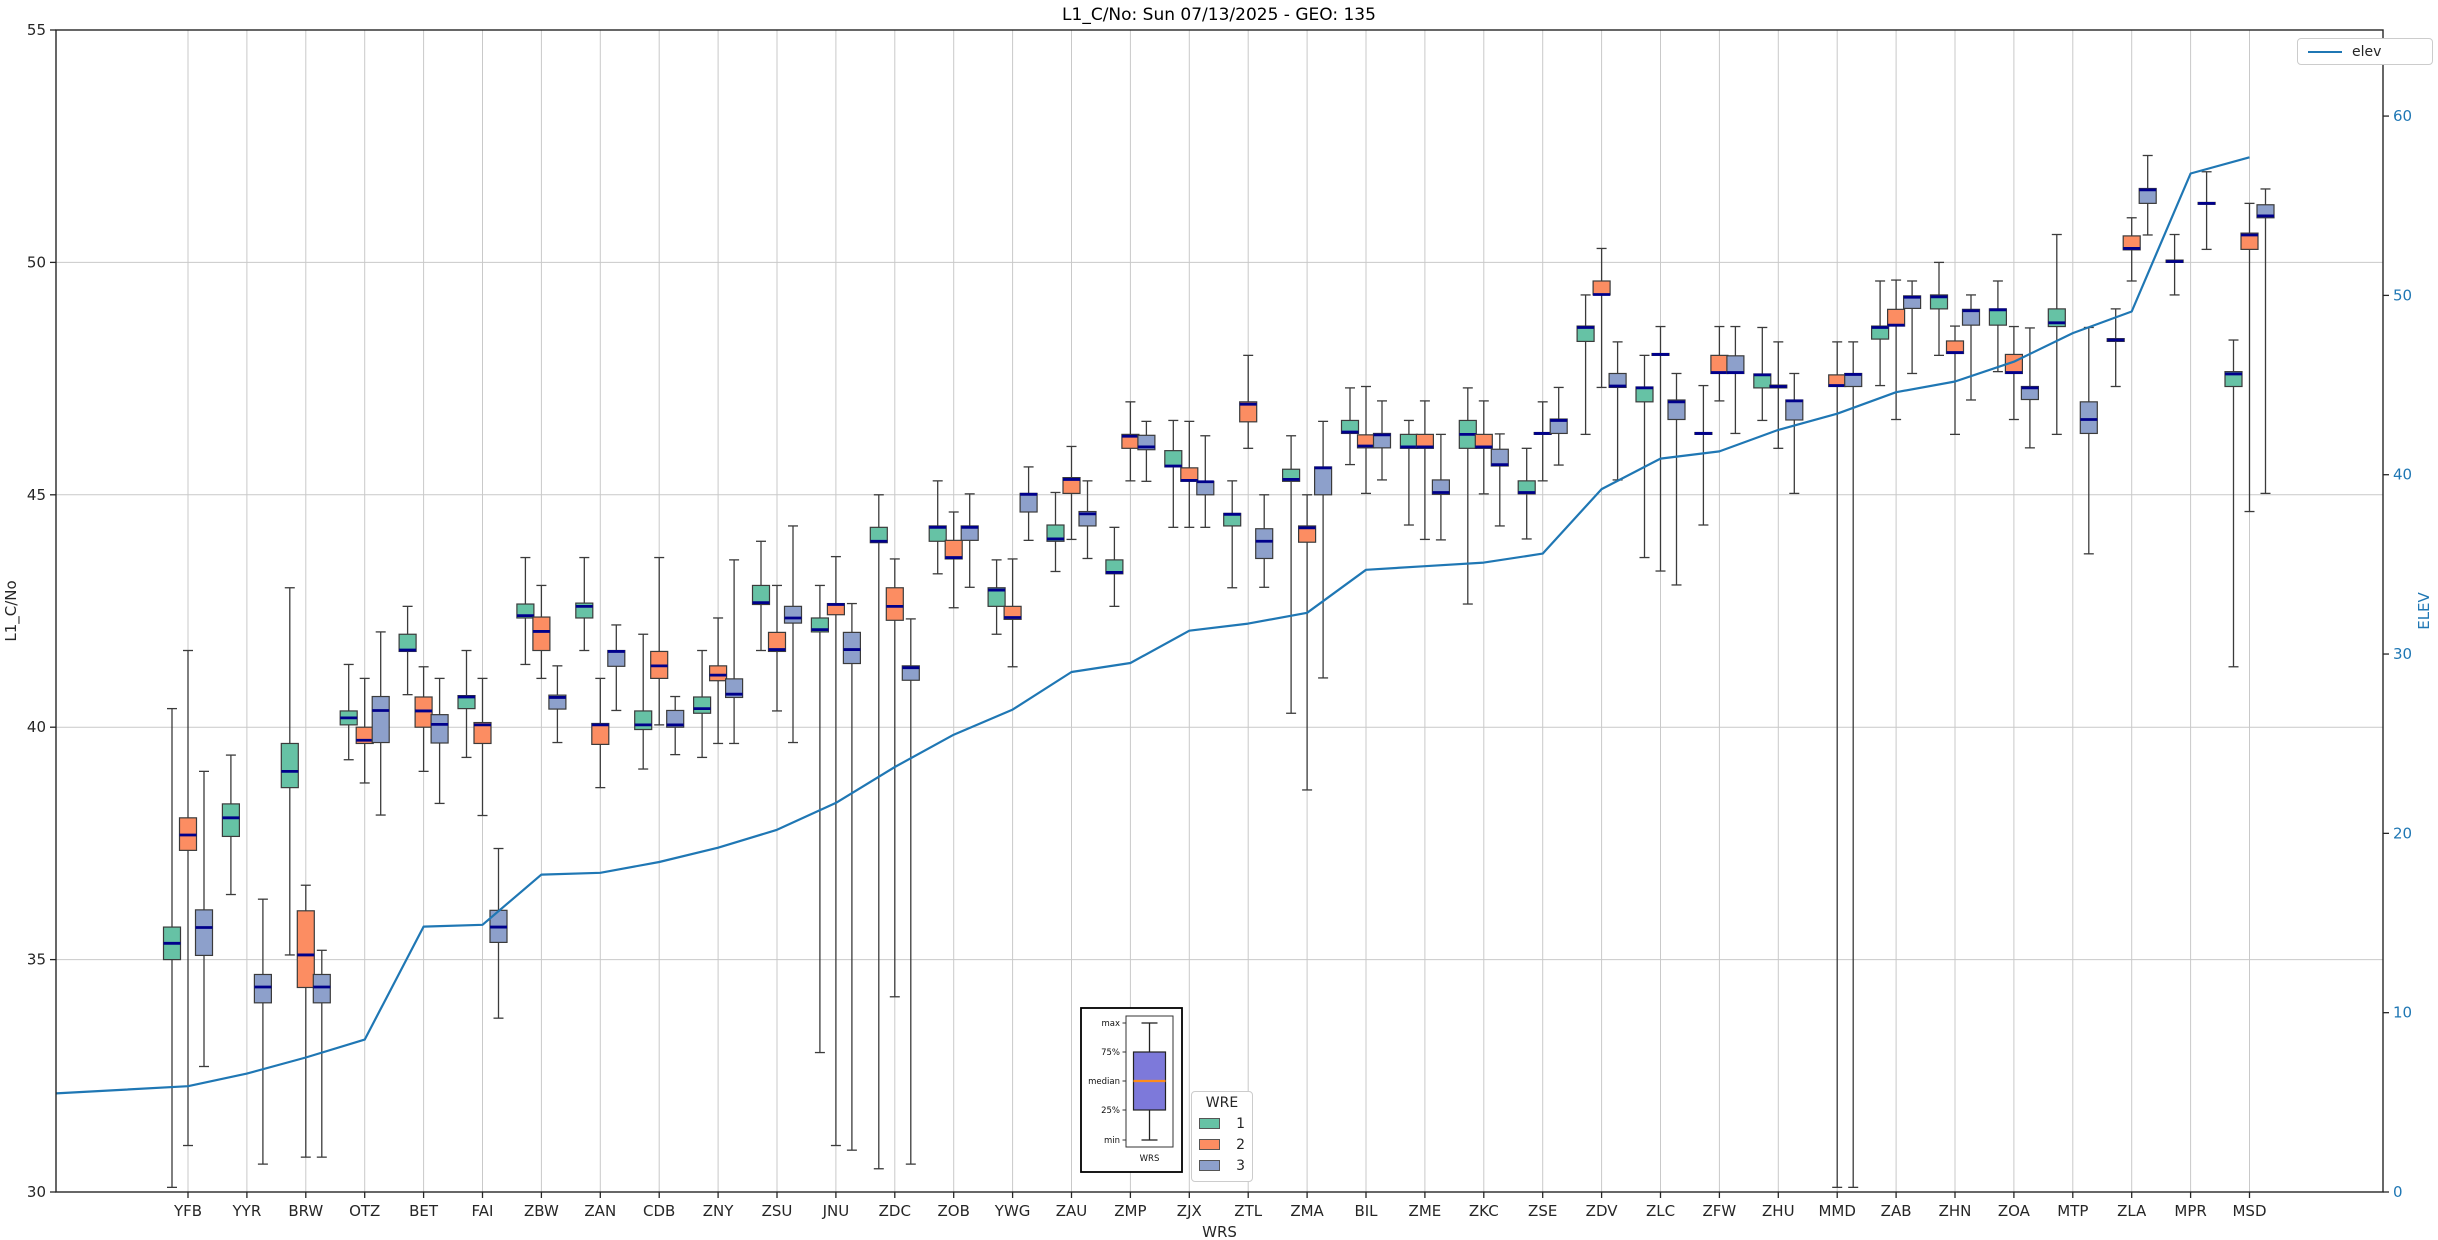 The height and width of the screenshot is (1240, 2438). I want to click on xtick-ZAB: ZAB, so click(1896, 1211).